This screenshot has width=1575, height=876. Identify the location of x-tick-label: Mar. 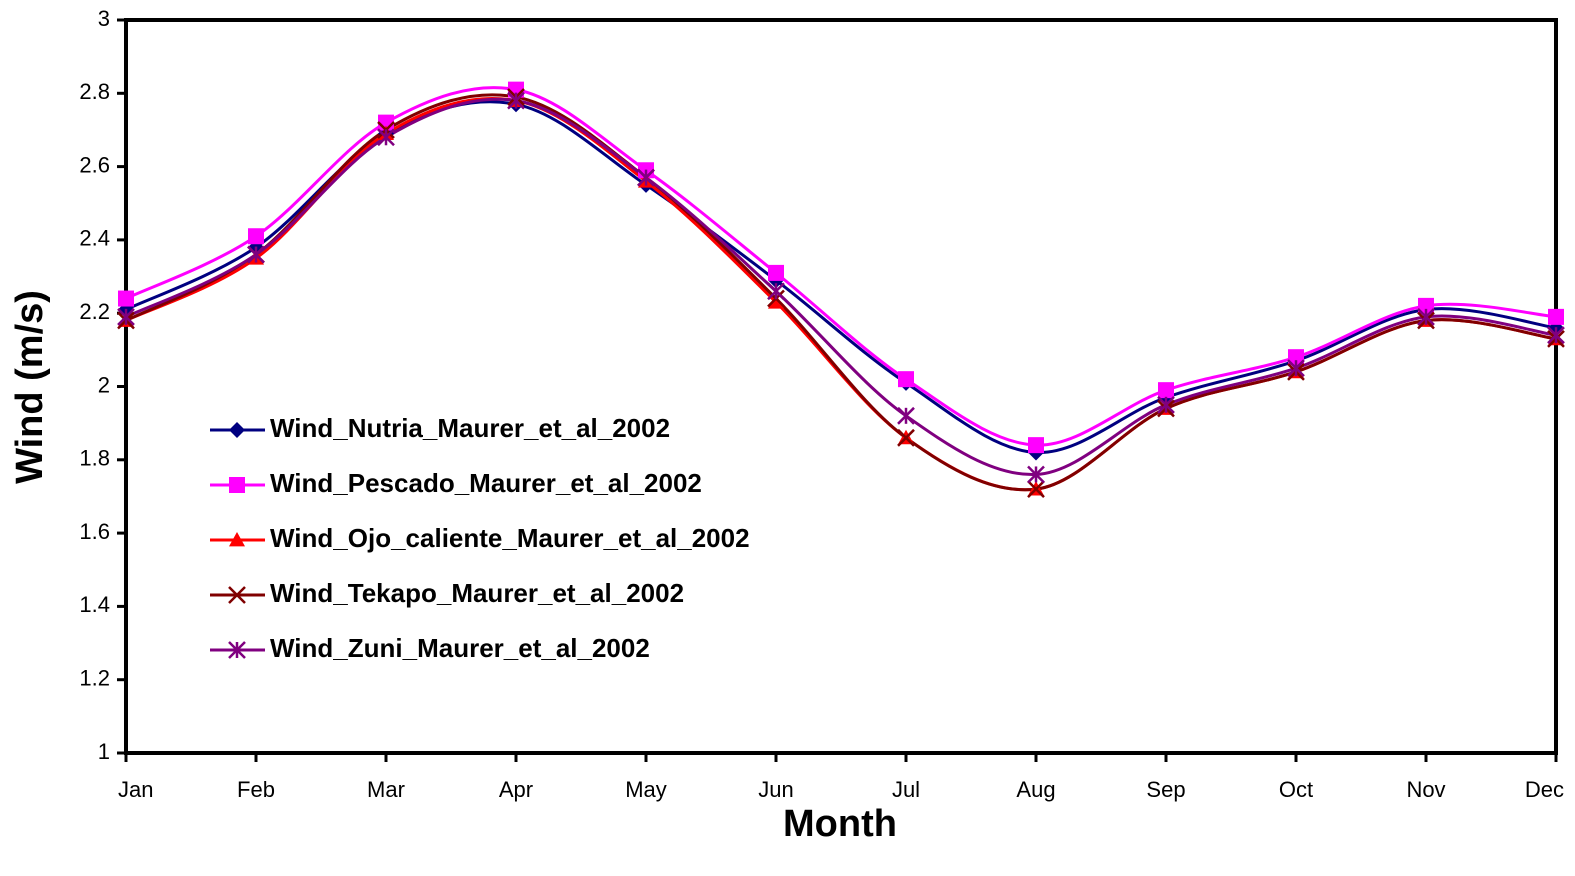
(386, 789).